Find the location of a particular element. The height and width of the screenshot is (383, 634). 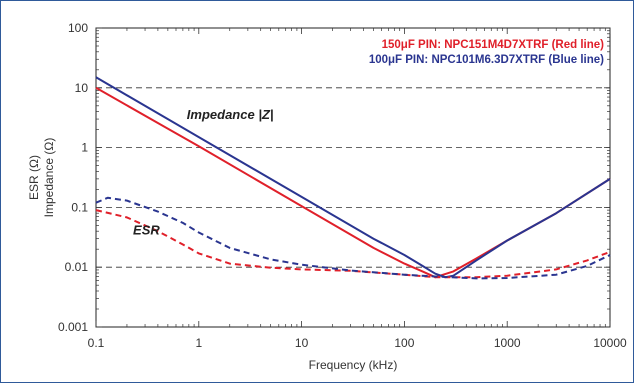

annotations: Impedance |Z| ESR is located at coordinates (203, 172).